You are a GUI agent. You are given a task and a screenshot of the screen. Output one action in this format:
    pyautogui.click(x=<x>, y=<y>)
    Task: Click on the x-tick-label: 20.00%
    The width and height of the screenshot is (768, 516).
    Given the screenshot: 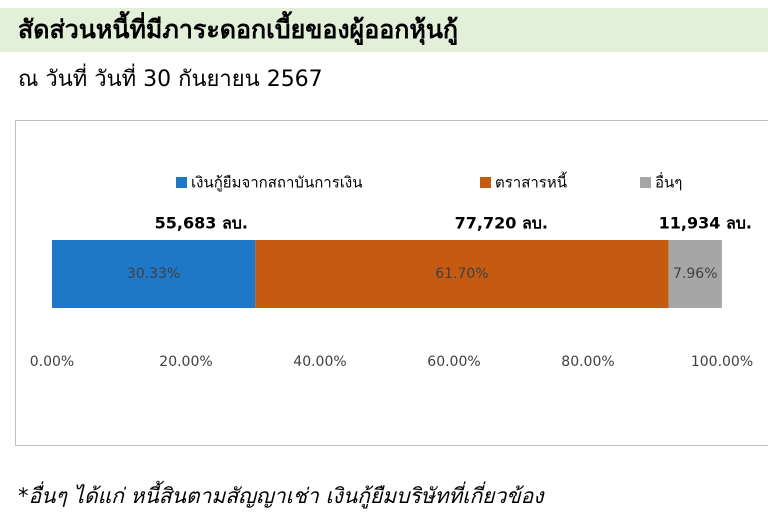 What is the action you would take?
    pyautogui.click(x=185, y=362)
    